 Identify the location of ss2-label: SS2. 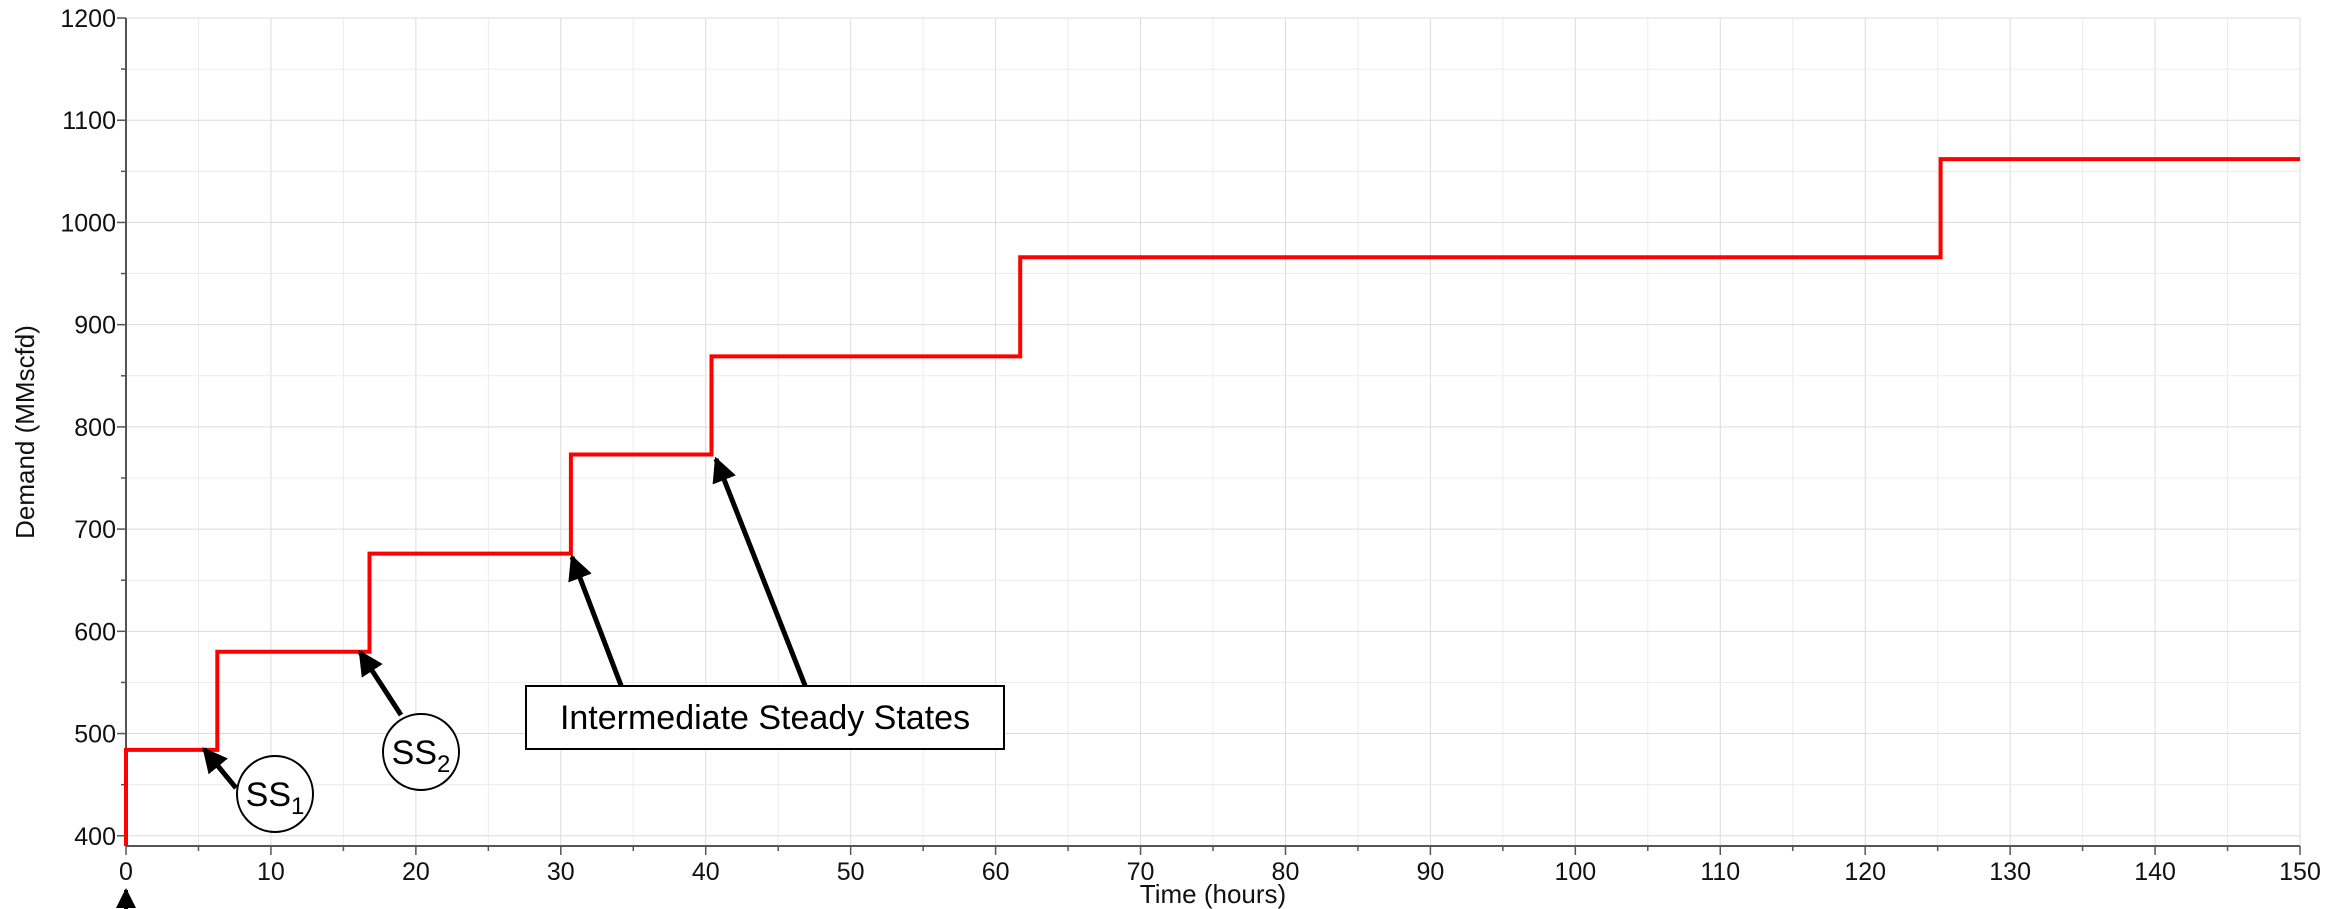
(421, 756).